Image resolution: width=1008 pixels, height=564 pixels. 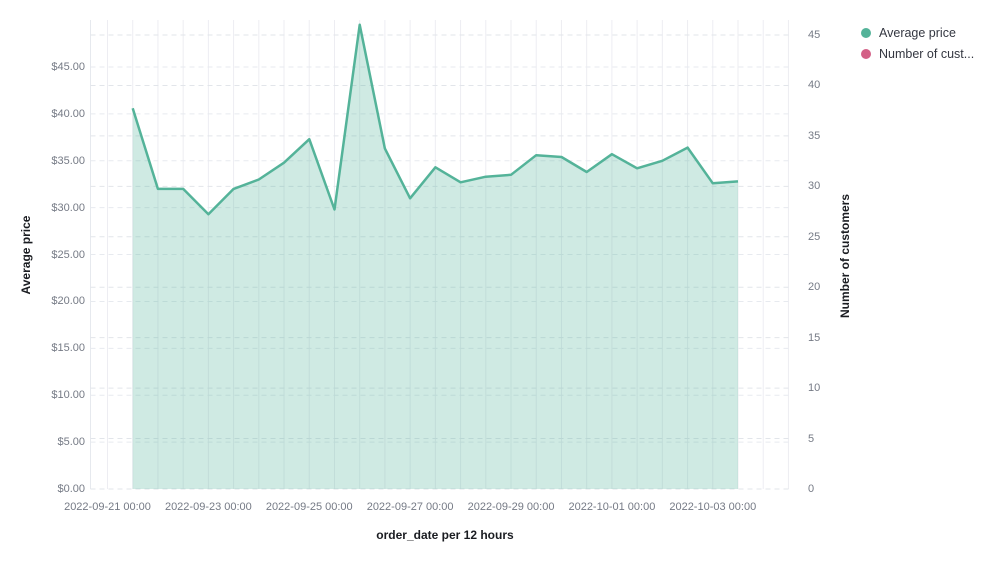 I want to click on y-axis-tick-label-right: 45, so click(x=814, y=35).